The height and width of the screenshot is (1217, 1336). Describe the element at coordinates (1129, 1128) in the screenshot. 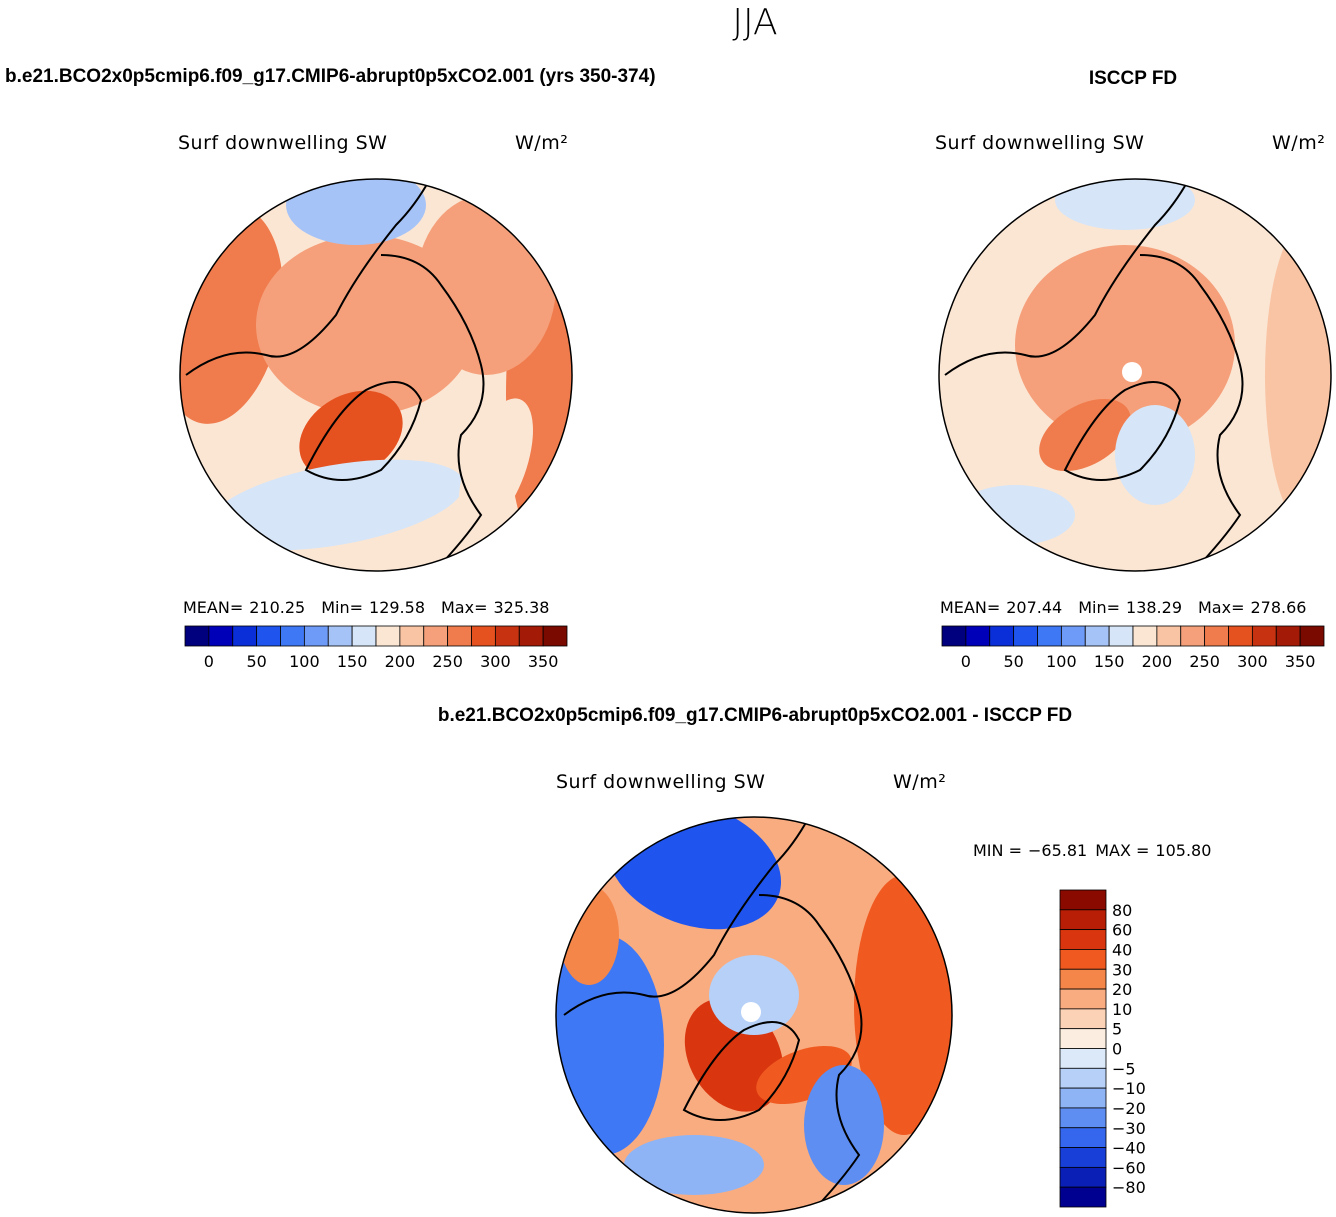

I see `colorbar-label: −30` at that location.